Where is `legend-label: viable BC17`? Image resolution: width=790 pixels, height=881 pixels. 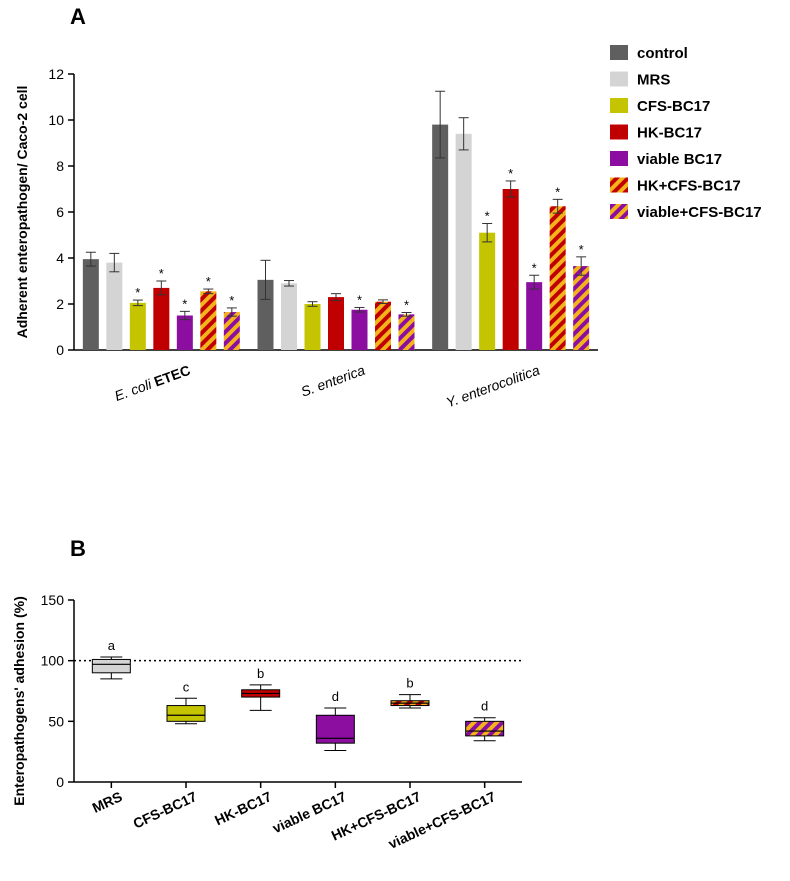 legend-label: viable BC17 is located at coordinates (679, 159).